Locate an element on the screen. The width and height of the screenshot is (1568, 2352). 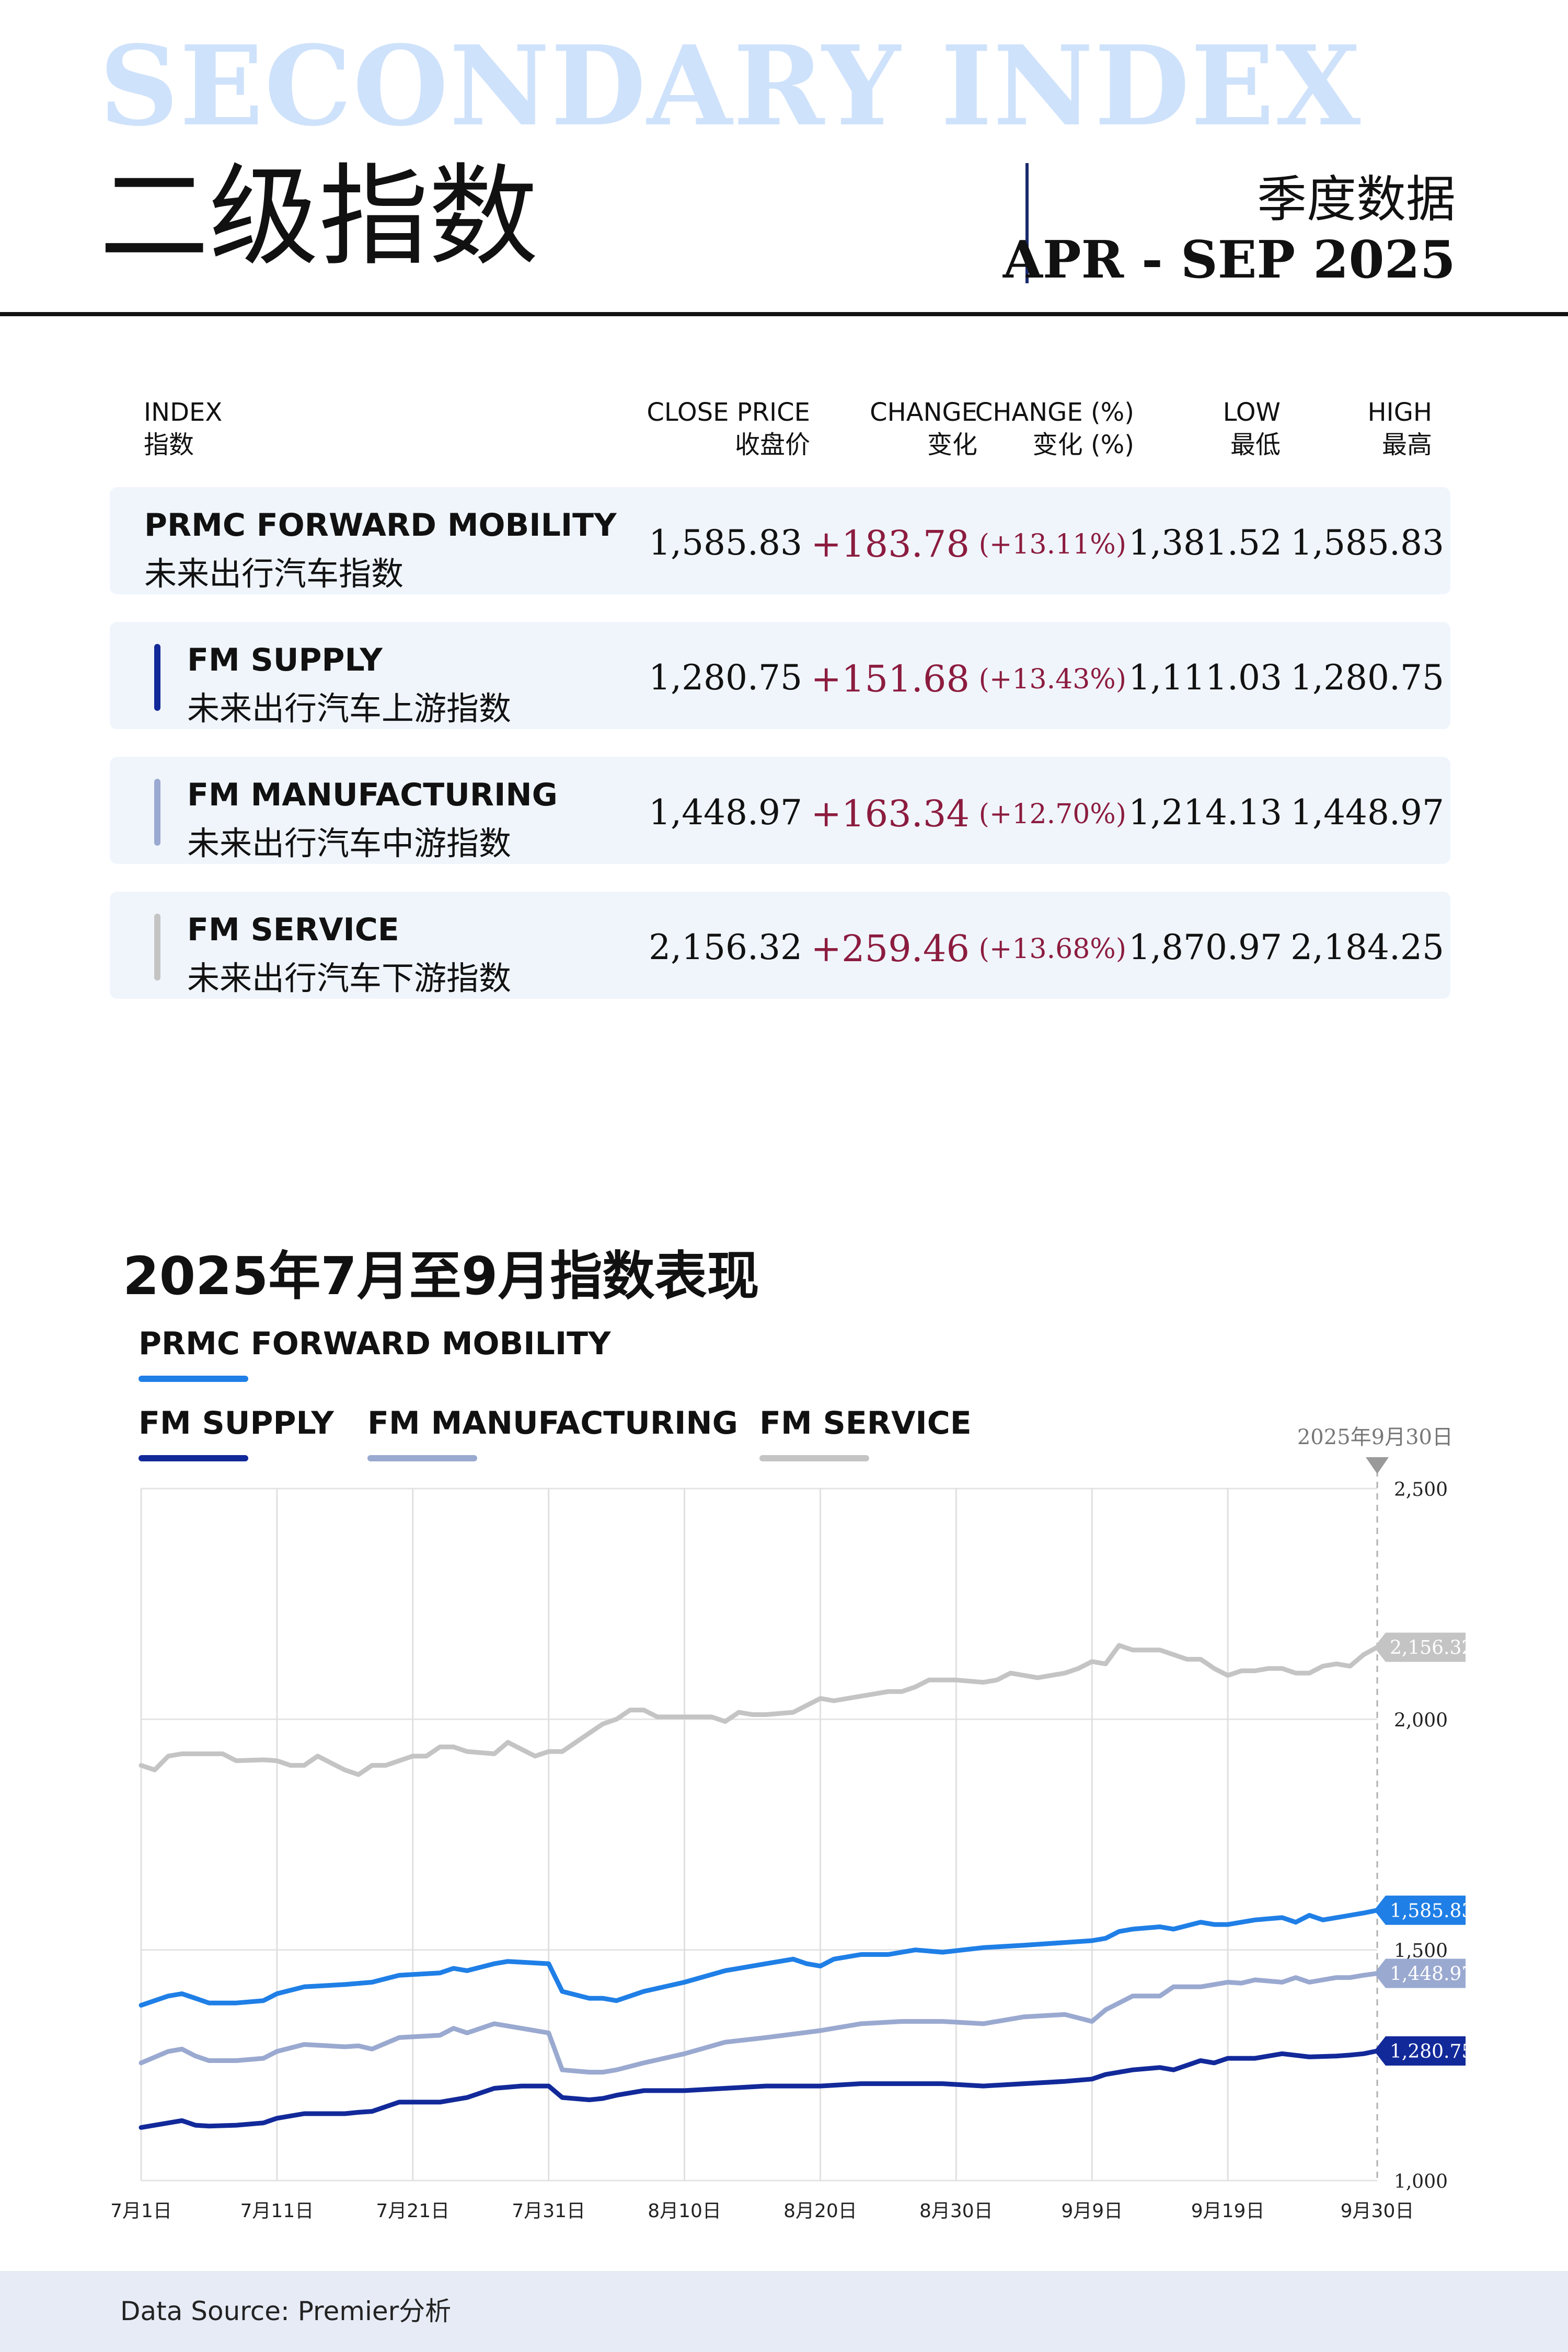
end-value-label: 1,280.75 is located at coordinates (1431, 2051).